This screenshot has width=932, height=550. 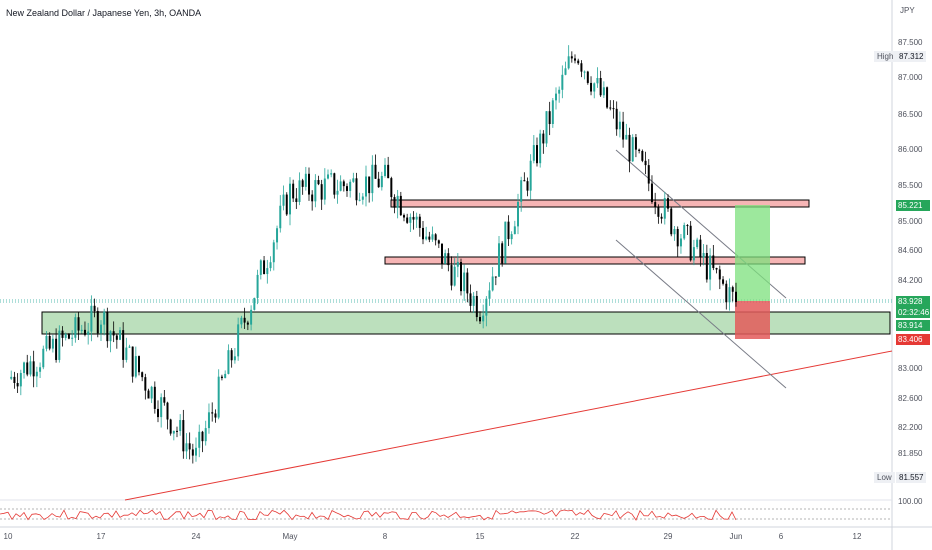 What do you see at coordinates (466, 323) in the screenshot?
I see `support-zone` at bounding box center [466, 323].